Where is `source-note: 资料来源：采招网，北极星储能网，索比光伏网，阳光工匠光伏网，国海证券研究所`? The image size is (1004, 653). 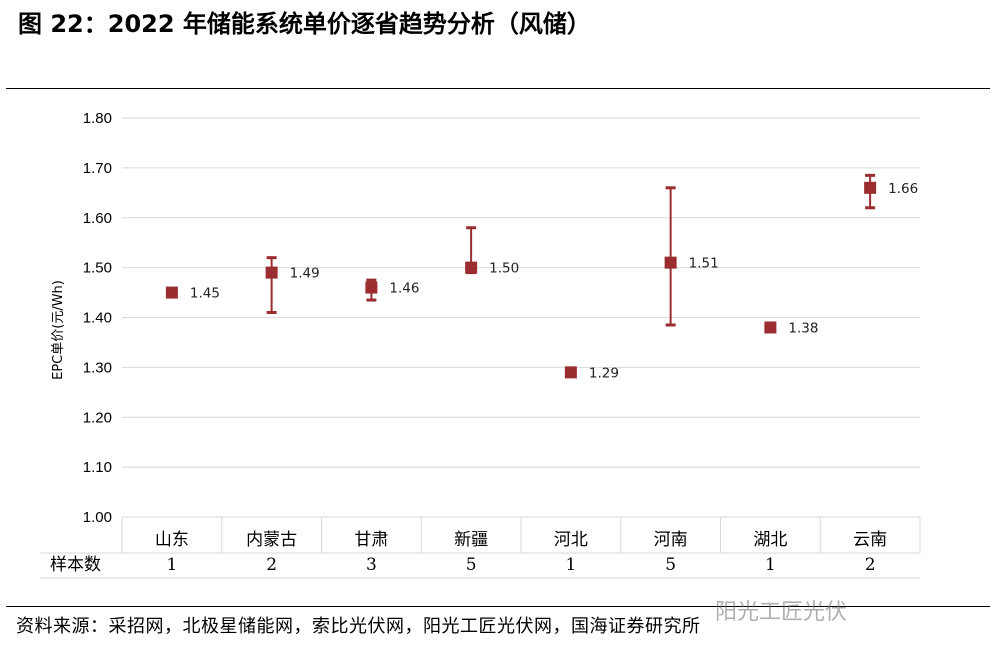
source-note: 资料来源：采招网，北极星储能网，索比光伏网，阳光工匠光伏网，国海证券研究所 is located at coordinates (358, 626).